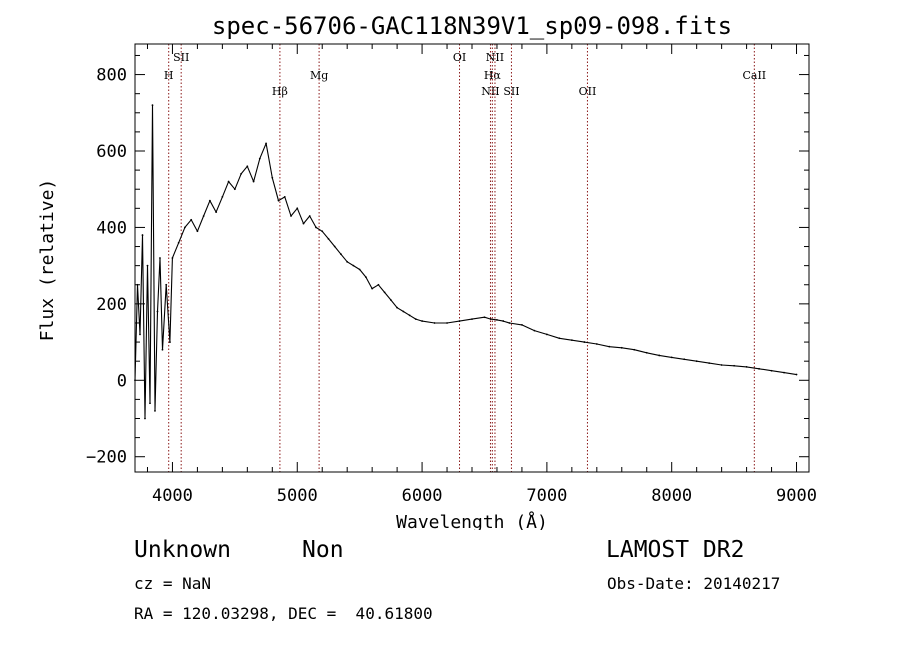  What do you see at coordinates (796, 496) in the screenshot?
I see `x-tick-label-5: 9000` at bounding box center [796, 496].